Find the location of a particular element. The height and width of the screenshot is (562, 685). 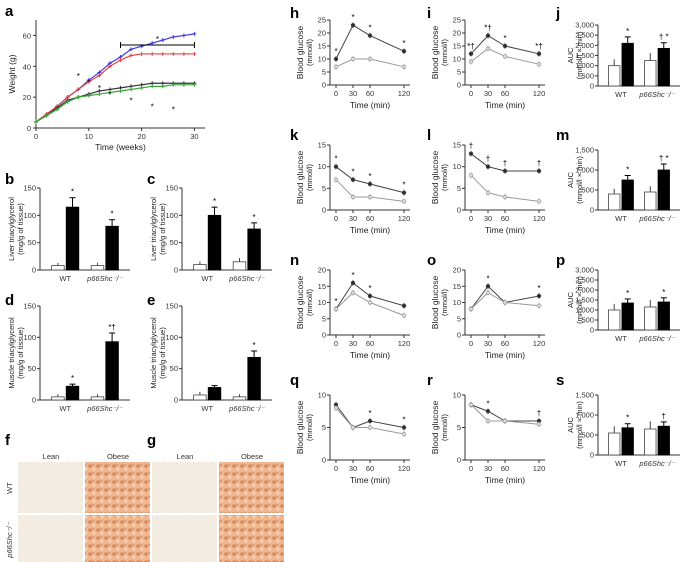

panel-letter-j: j is located at coordinates (557, 13).